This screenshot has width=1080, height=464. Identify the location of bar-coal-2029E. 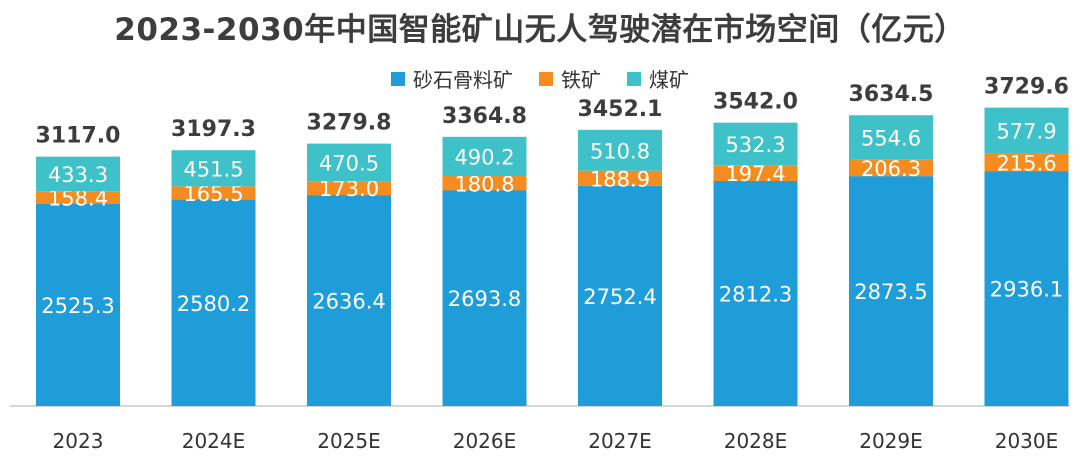
(891, 137).